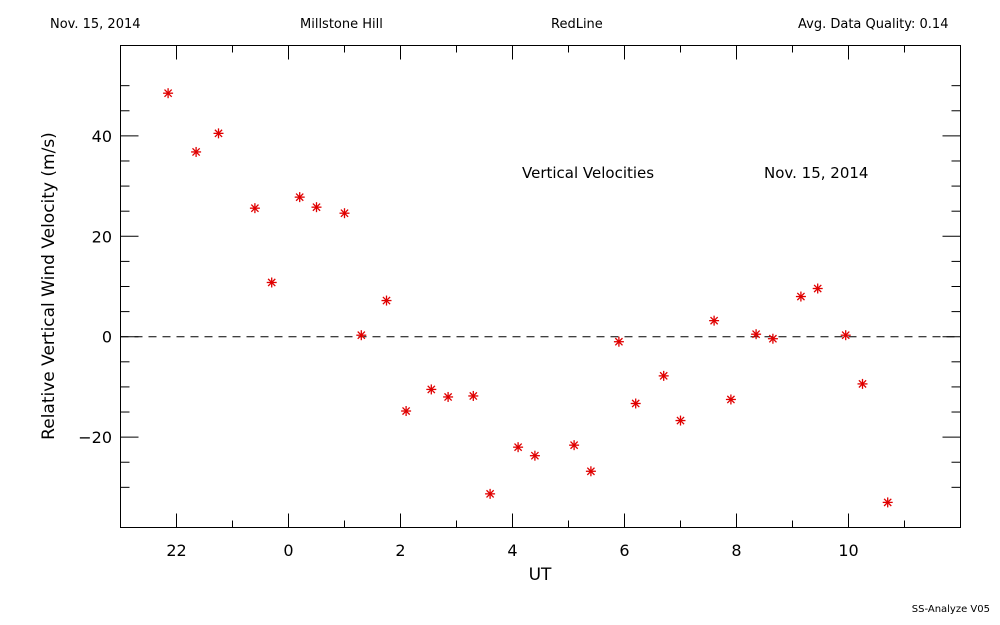 This screenshot has width=1000, height=625. I want to click on y-tick-labels: −20 0 20 40, so click(95, 287).